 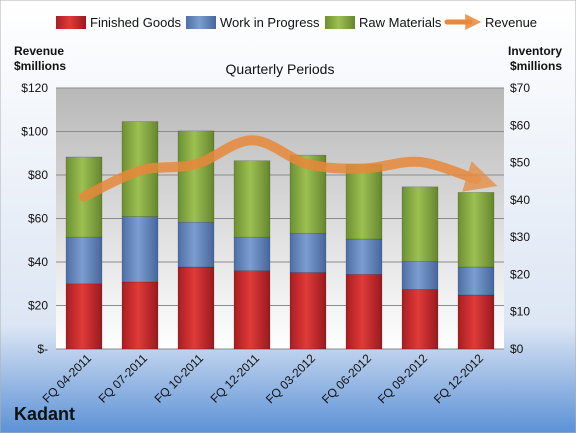 I want to click on right-axis-title-line2: $millions, so click(x=536, y=66).